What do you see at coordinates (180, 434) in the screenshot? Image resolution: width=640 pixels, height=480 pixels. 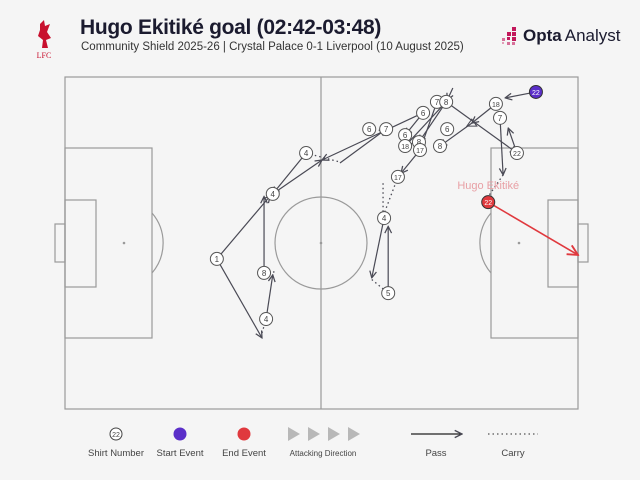 I see `legend-start-icon` at bounding box center [180, 434].